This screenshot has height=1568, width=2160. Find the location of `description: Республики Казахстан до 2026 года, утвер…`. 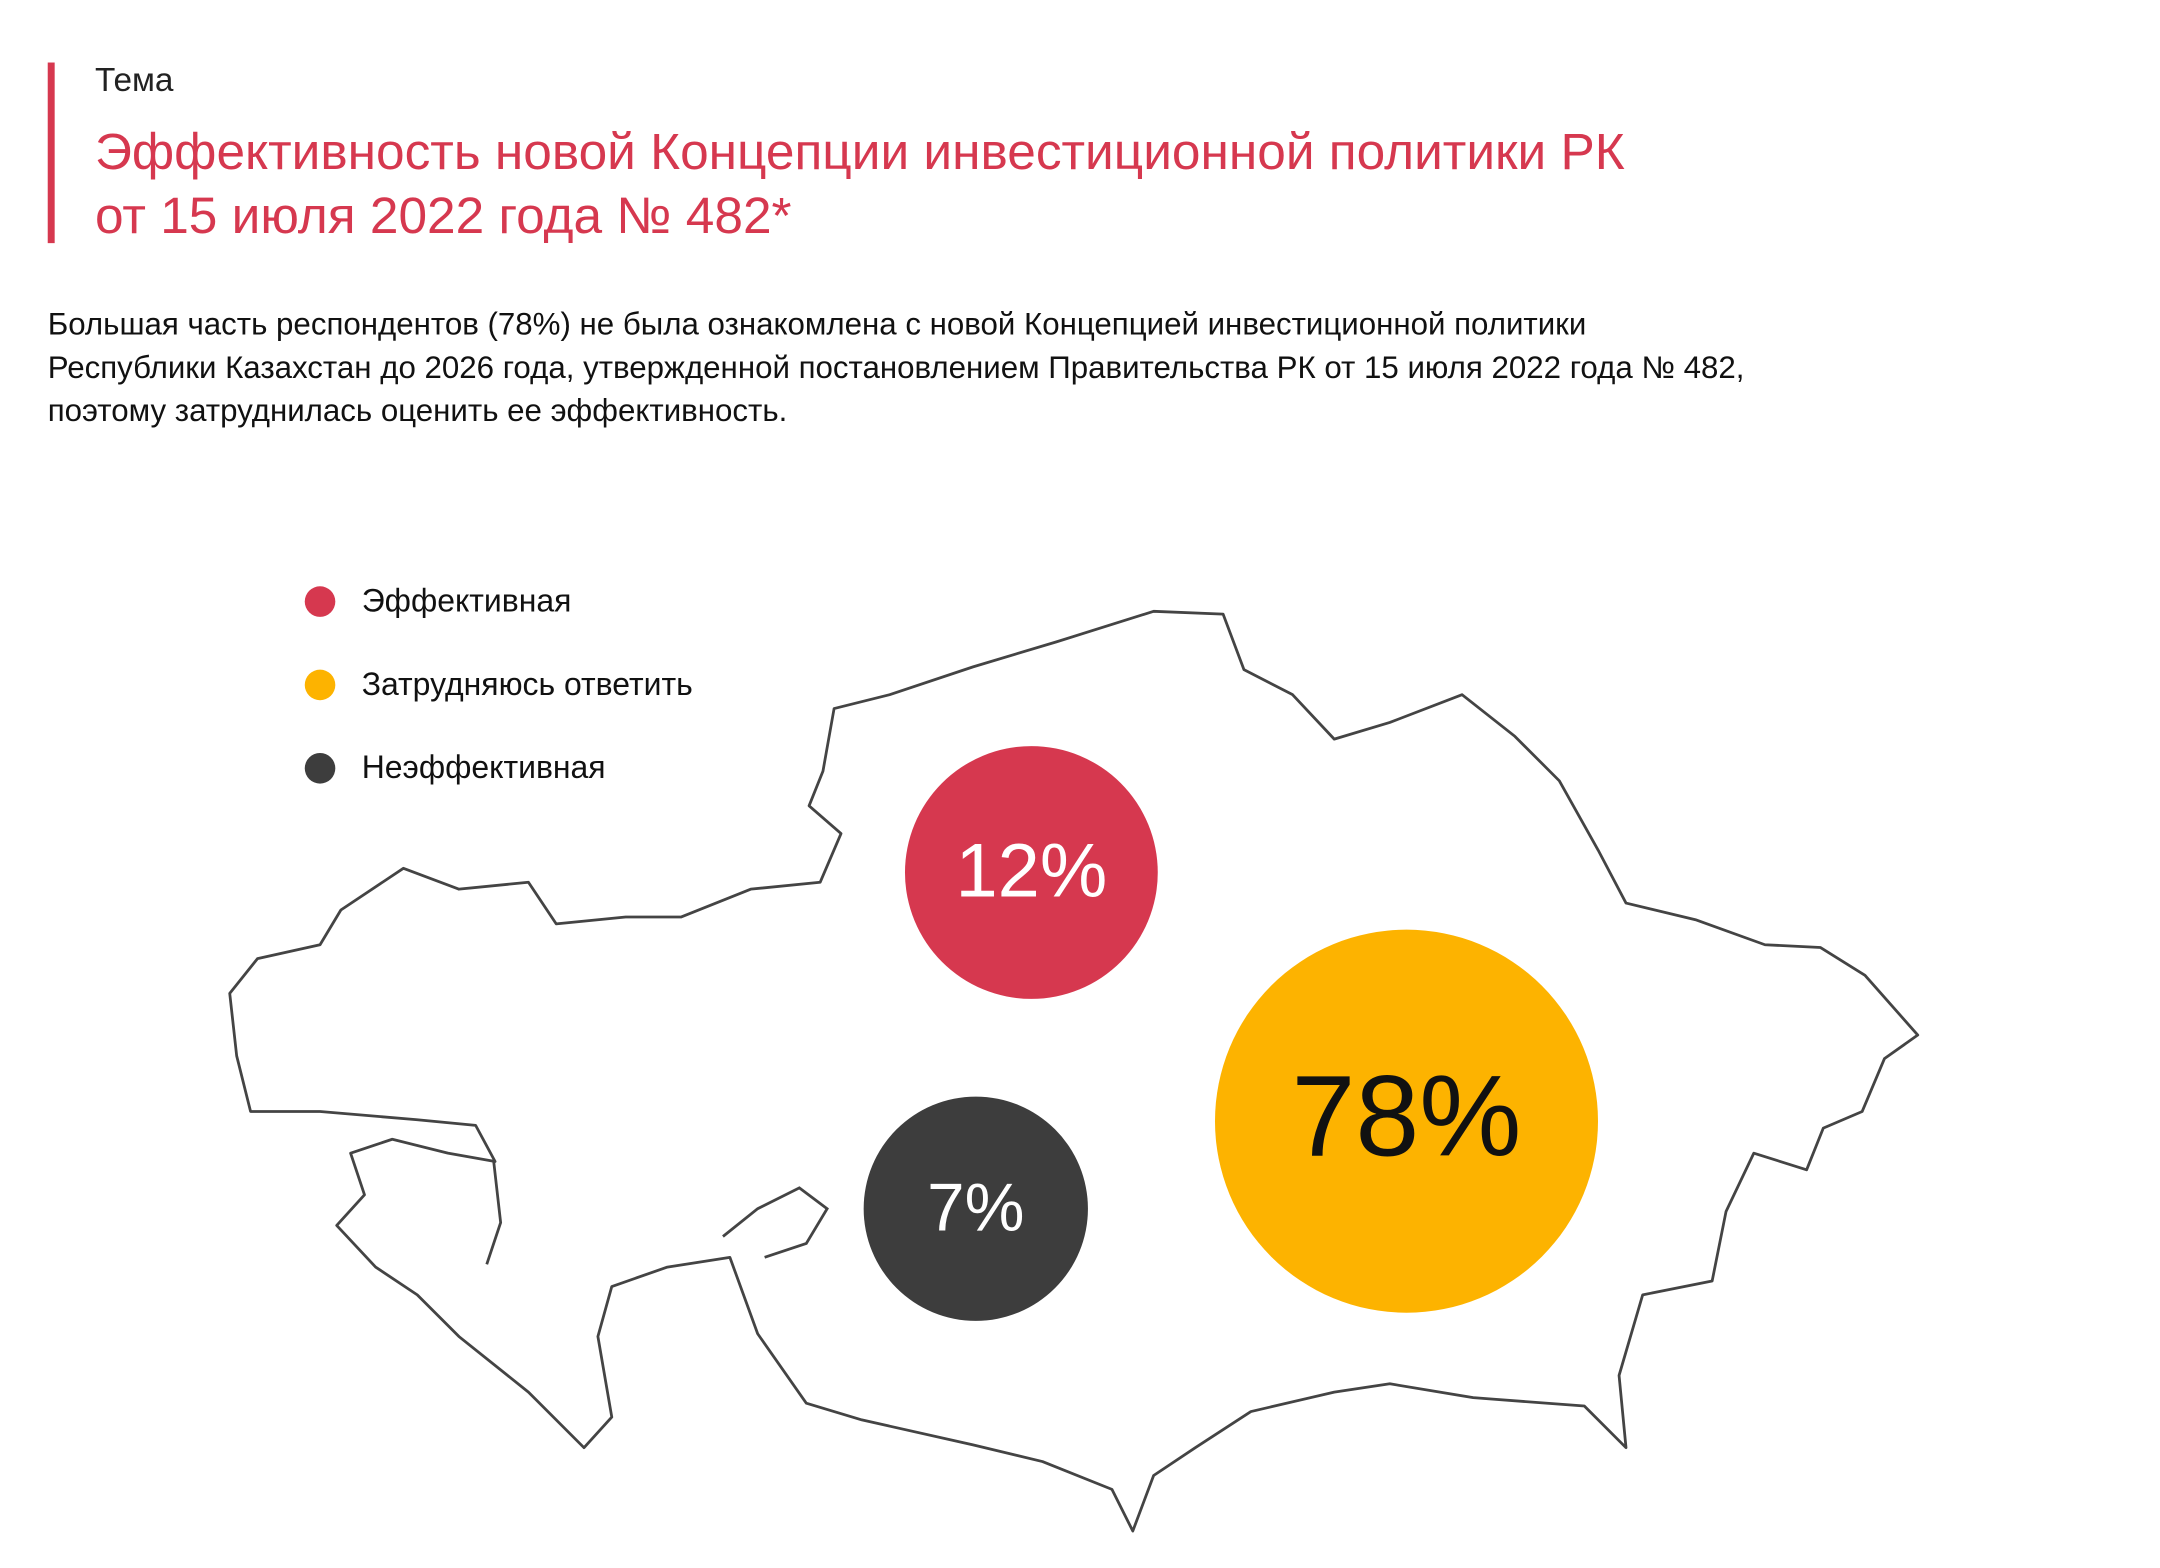

description: Республики Казахстан до 2026 года, утвер… is located at coordinates (896, 367).